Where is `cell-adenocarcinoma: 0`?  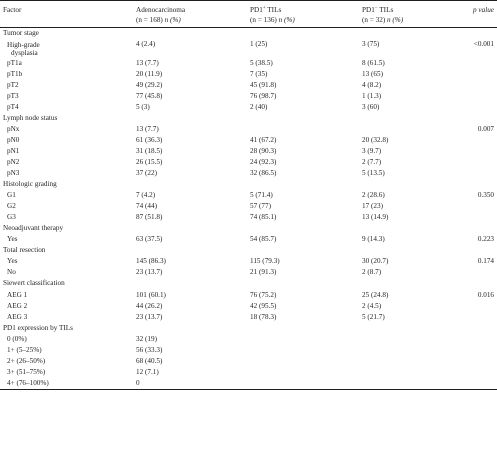
cell-adenocarcinoma: 0 is located at coordinates (138, 382).